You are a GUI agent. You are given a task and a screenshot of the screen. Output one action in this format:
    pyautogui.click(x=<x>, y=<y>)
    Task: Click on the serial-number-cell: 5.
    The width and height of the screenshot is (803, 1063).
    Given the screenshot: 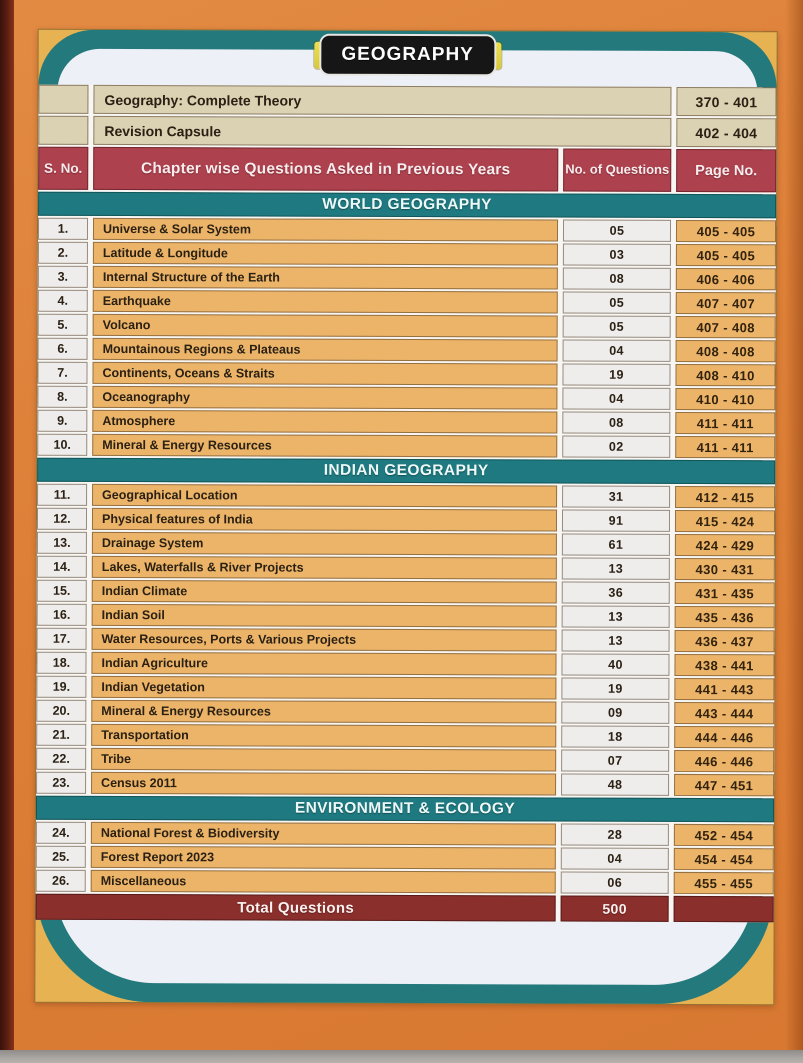 What is the action you would take?
    pyautogui.click(x=62, y=324)
    